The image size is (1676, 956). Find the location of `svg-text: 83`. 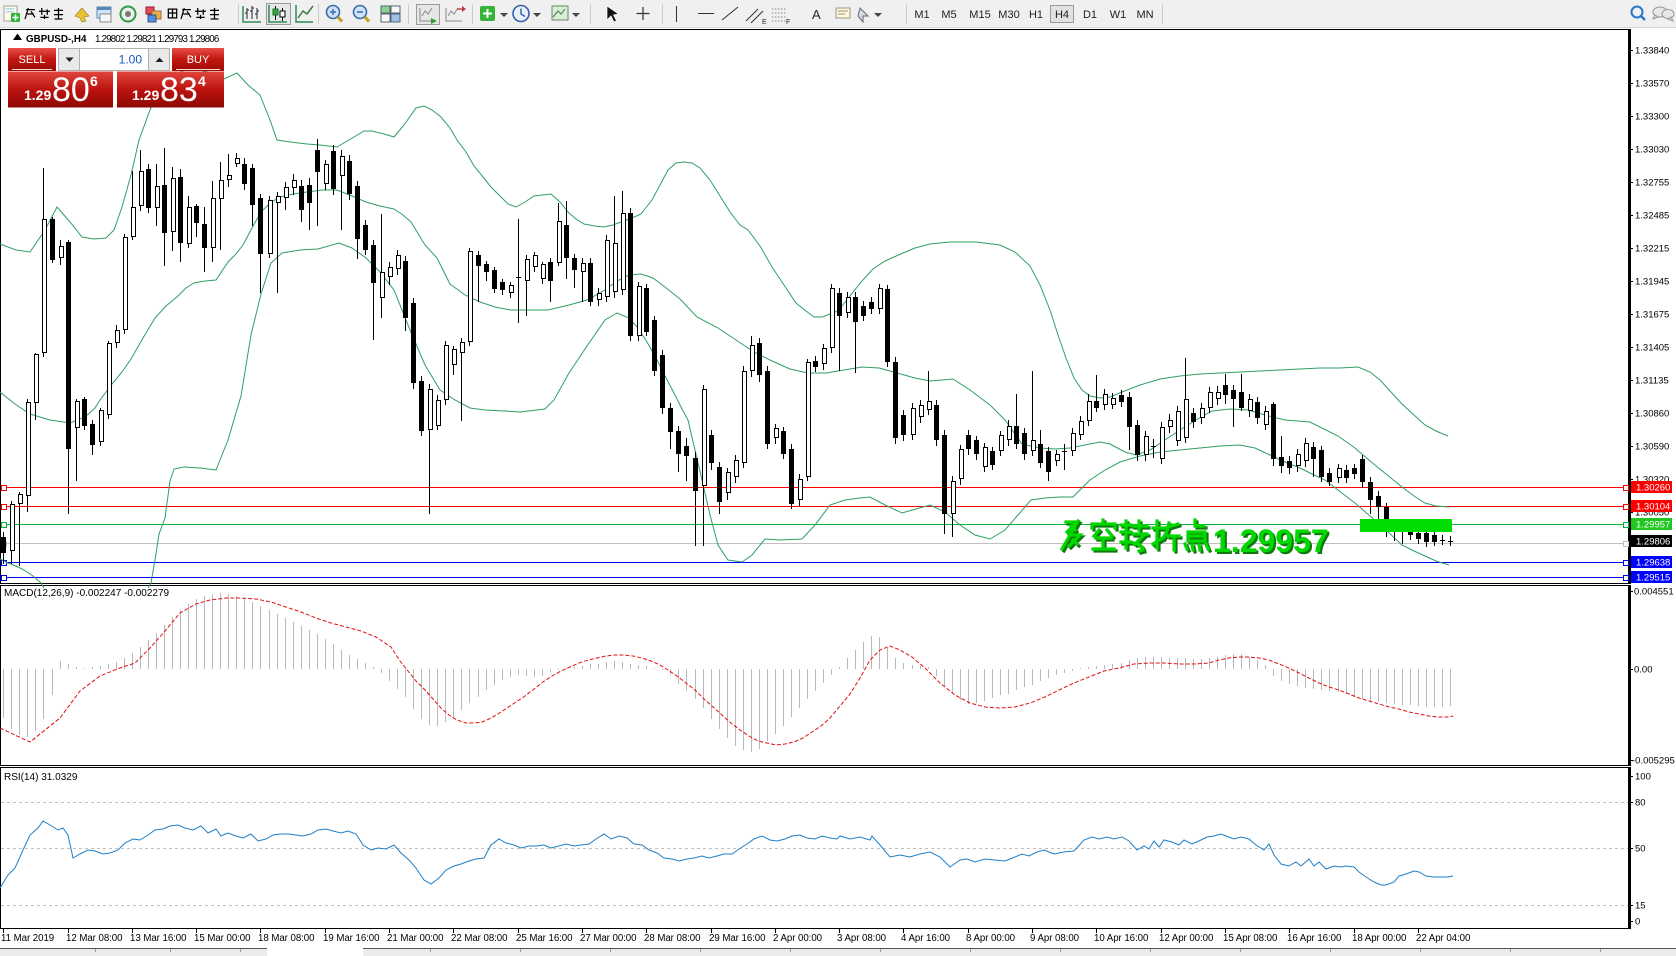

svg-text: 83 is located at coordinates (179, 90).